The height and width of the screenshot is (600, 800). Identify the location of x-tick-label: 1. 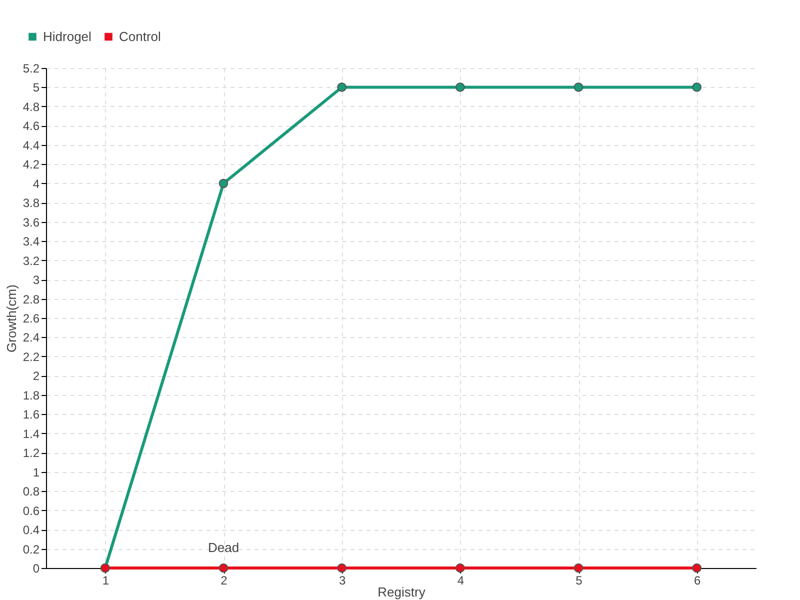
(106, 581).